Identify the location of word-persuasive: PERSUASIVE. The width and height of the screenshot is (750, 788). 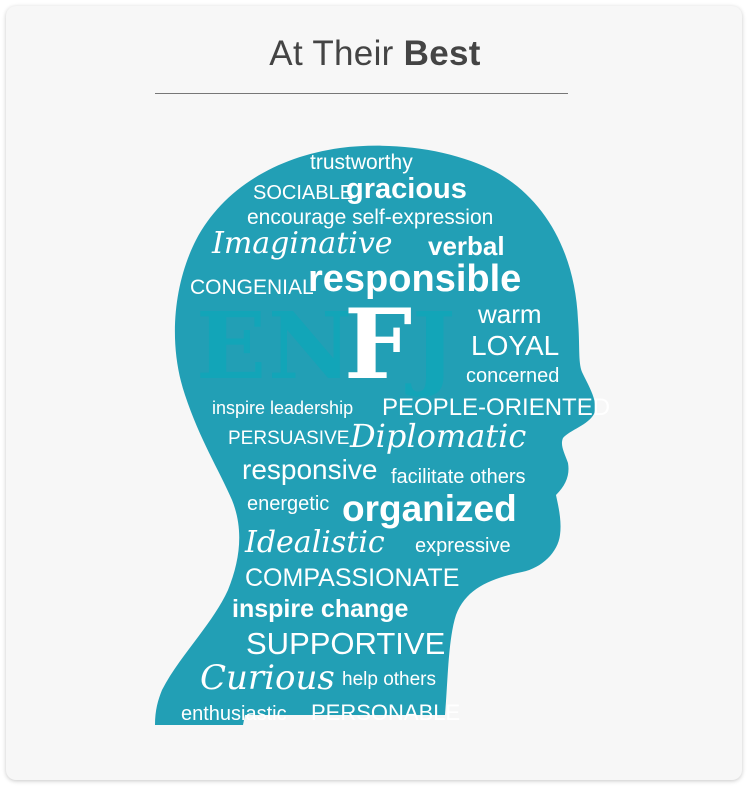
(289, 438).